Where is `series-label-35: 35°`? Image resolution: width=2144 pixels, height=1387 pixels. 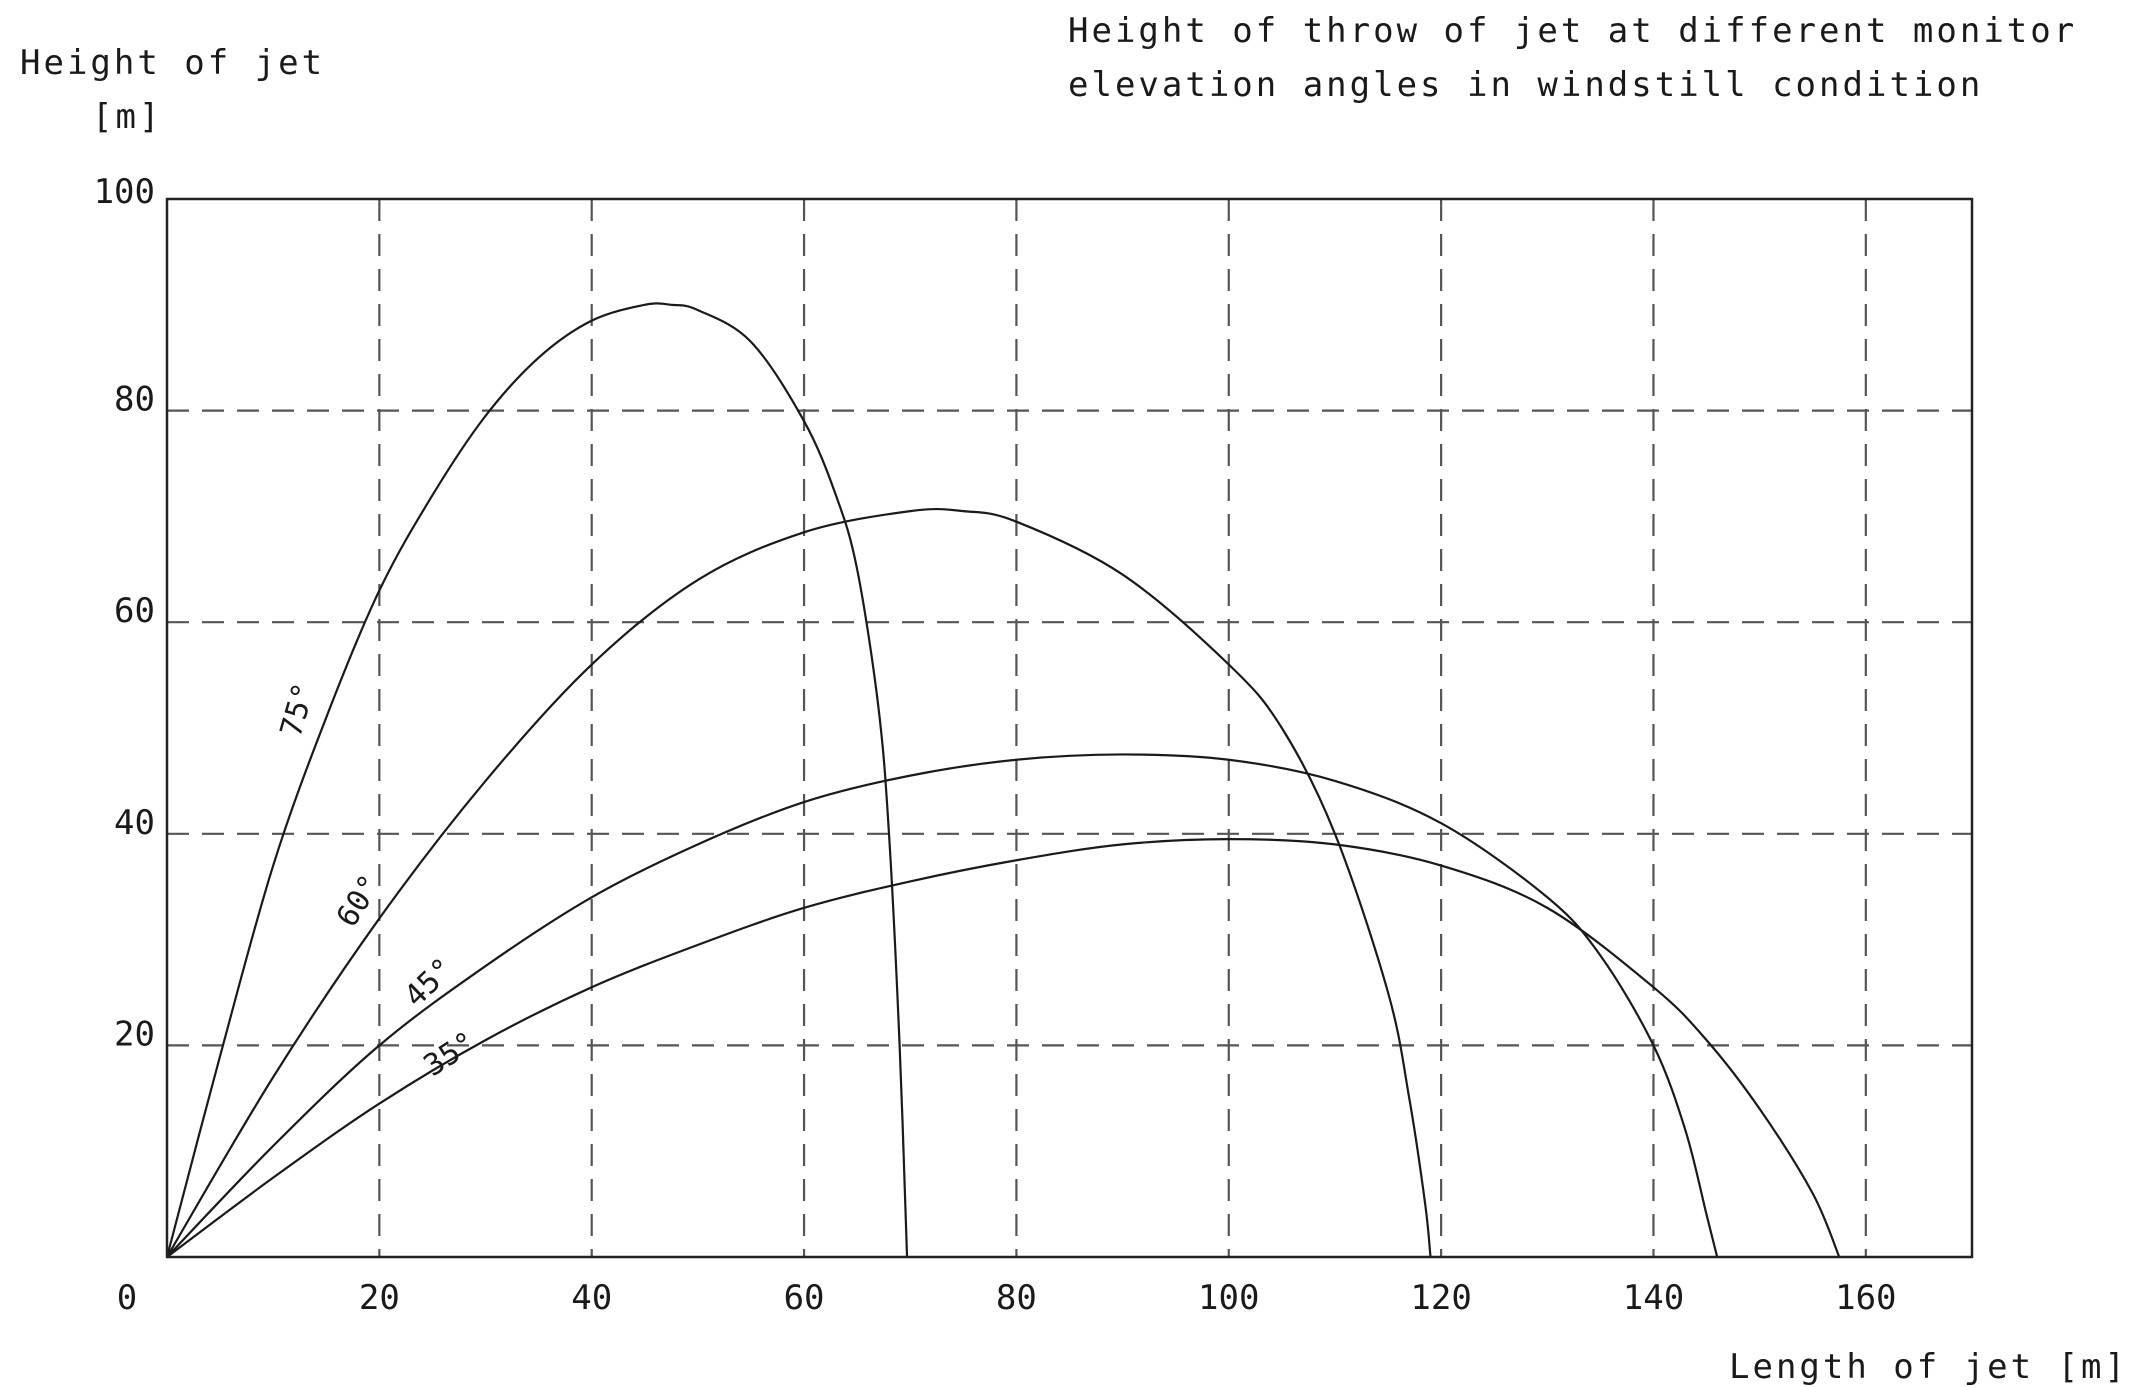
series-label-35: 35° is located at coordinates (450, 1054).